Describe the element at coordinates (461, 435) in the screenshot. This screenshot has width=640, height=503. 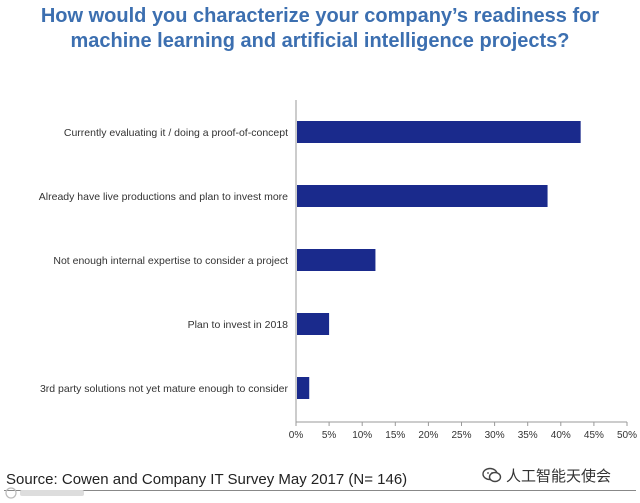
I see `x-tick-label: 25%` at that location.